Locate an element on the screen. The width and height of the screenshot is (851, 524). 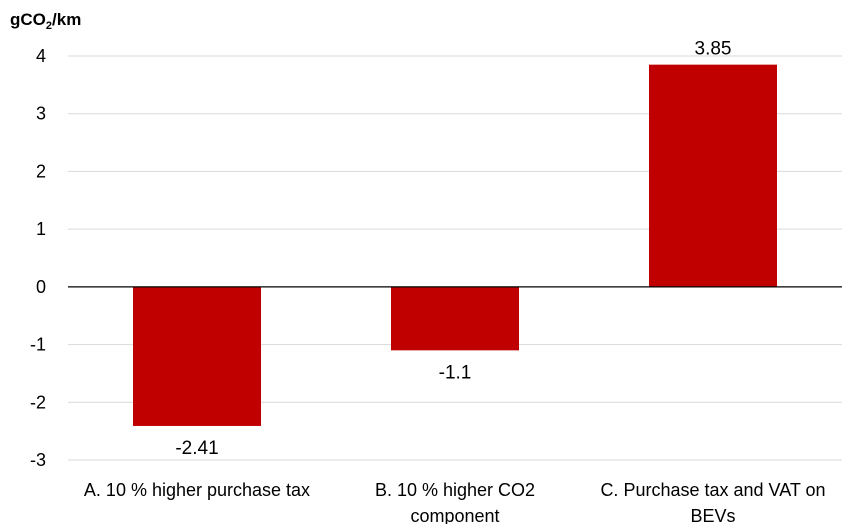
y-axis-label-suffix: /km is located at coordinates (66, 19).